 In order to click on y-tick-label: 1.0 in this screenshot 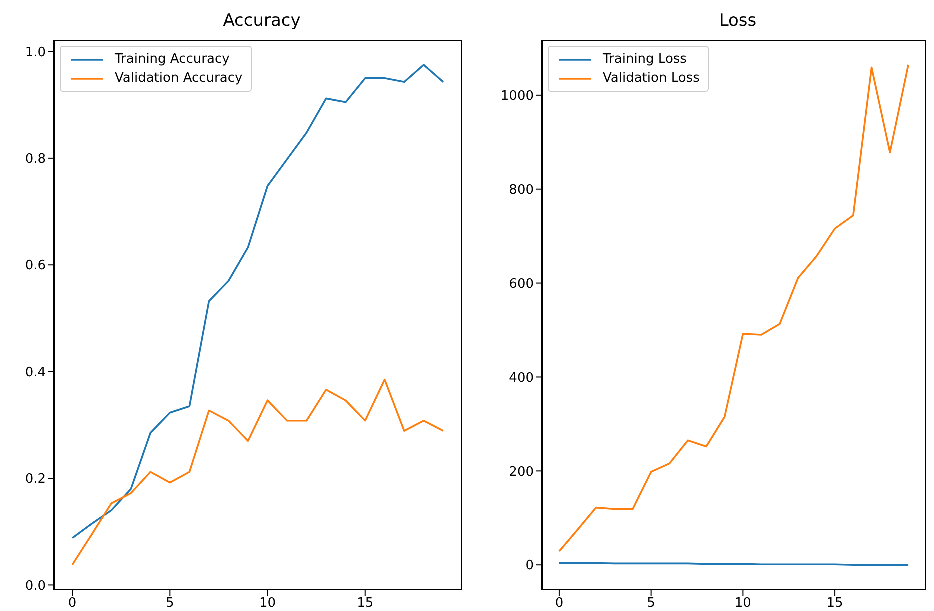, I will do `click(35, 52)`.